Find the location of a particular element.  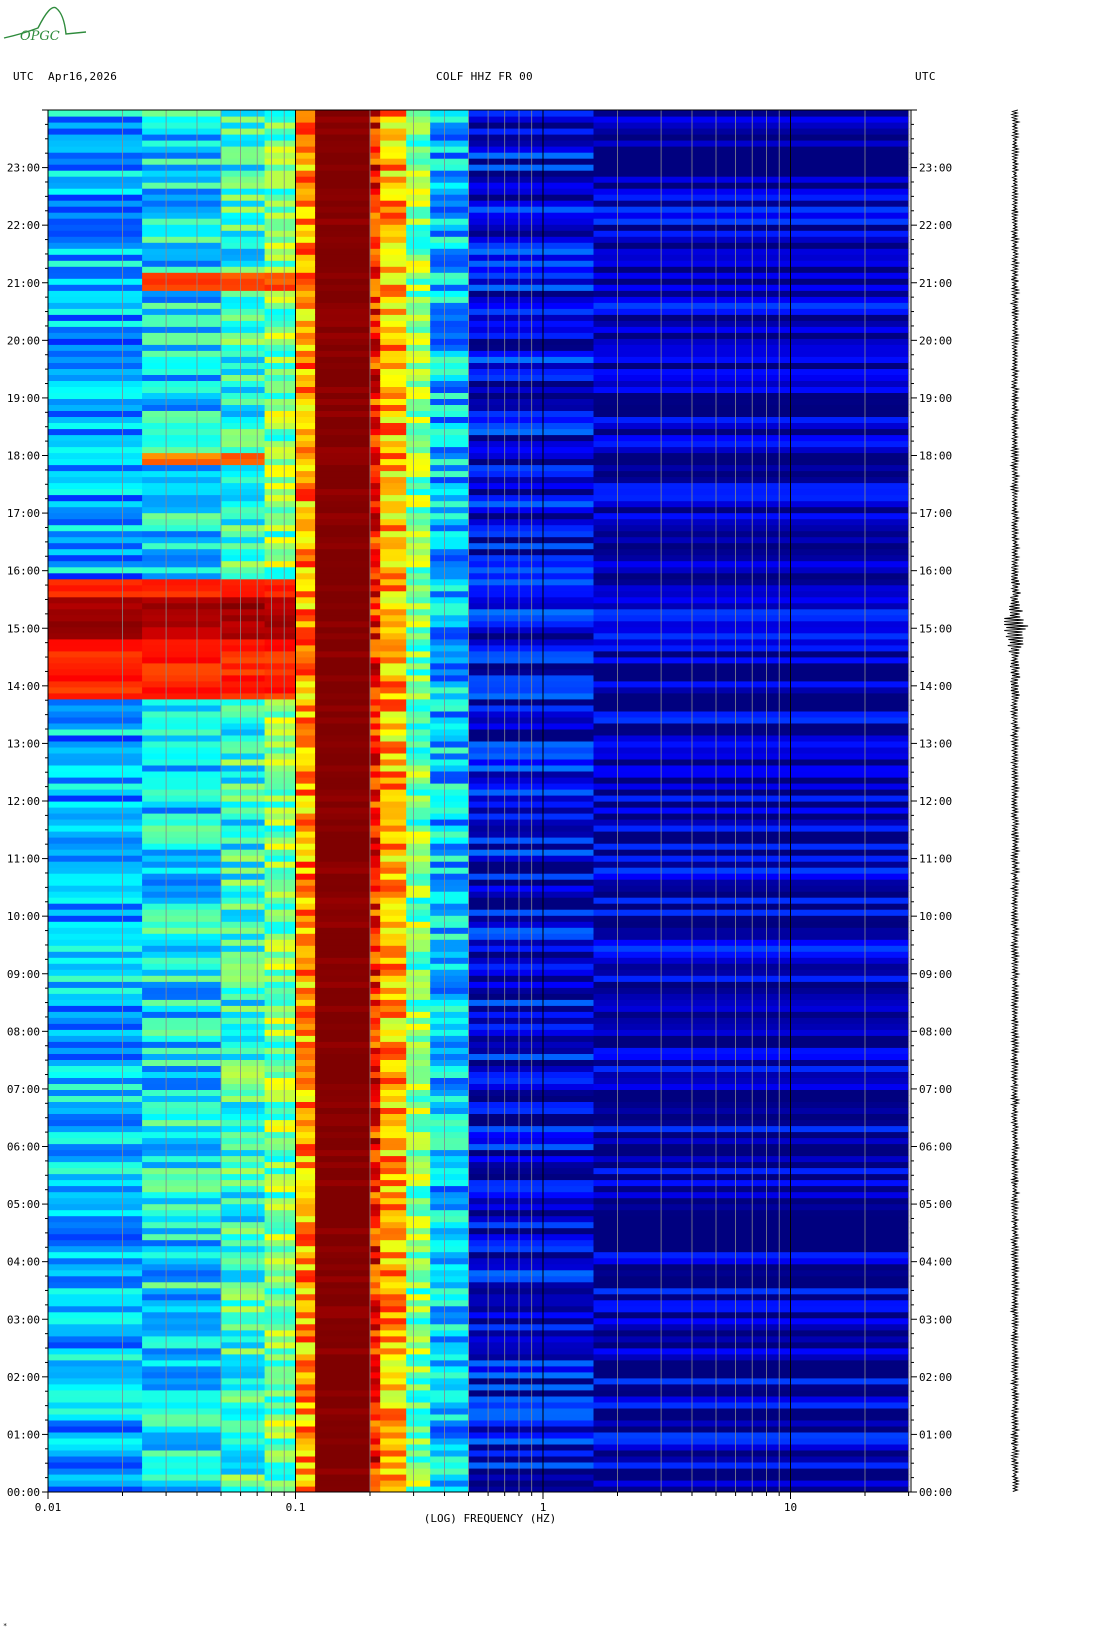

time-tick-label-left: 23:00 is located at coordinates (23, 168).